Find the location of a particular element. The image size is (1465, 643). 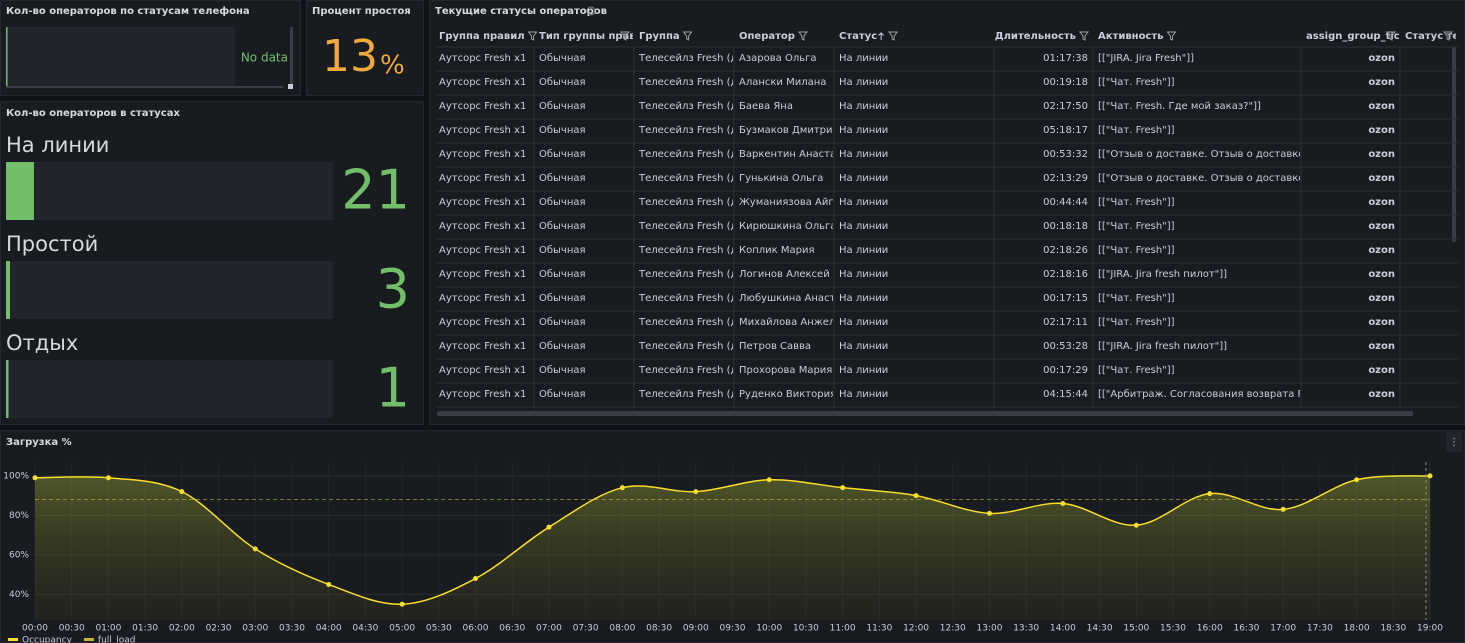

info-icon is located at coordinates (591, 11).